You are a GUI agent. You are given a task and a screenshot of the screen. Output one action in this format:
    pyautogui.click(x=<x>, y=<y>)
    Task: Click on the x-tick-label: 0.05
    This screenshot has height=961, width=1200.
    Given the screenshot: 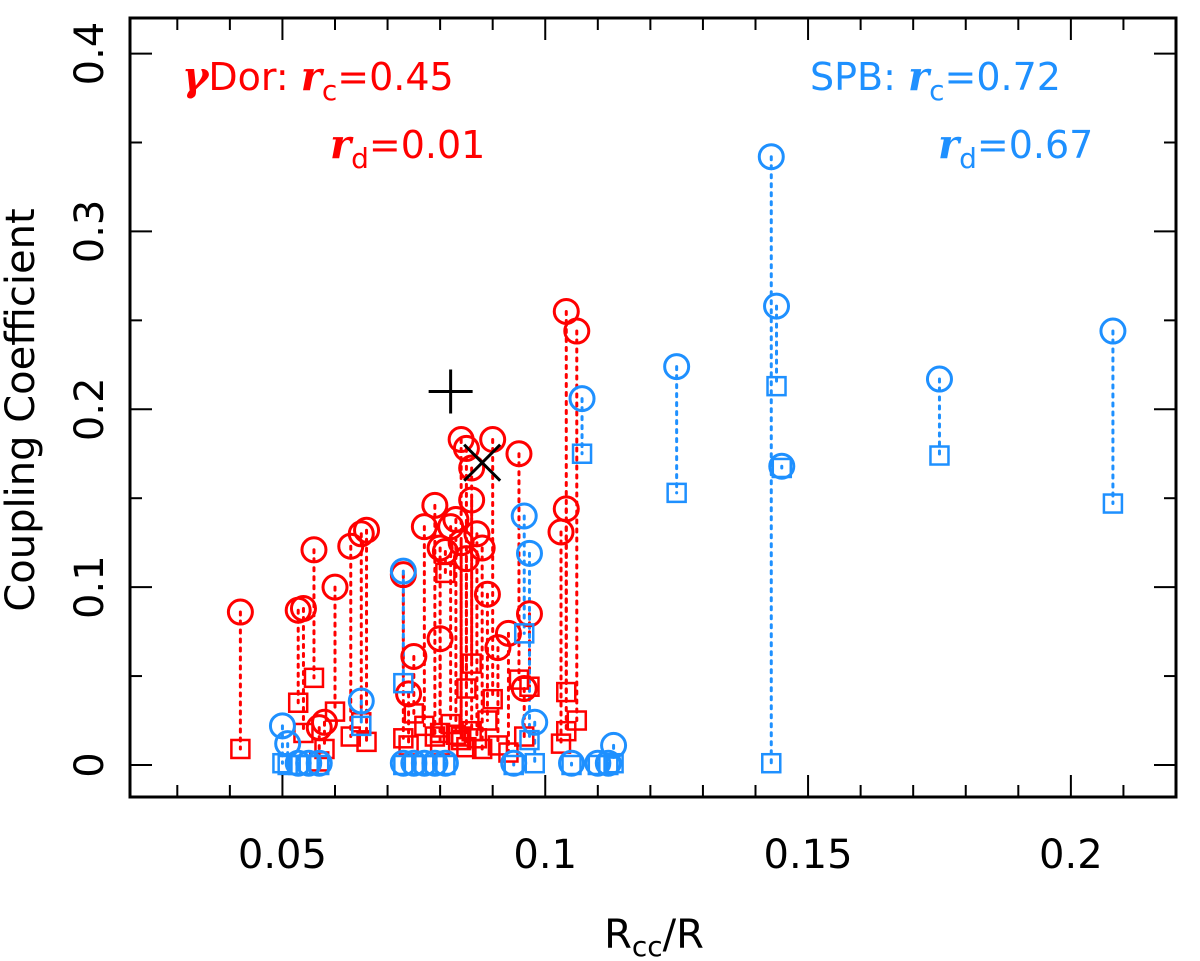 What is the action you would take?
    pyautogui.click(x=282, y=855)
    